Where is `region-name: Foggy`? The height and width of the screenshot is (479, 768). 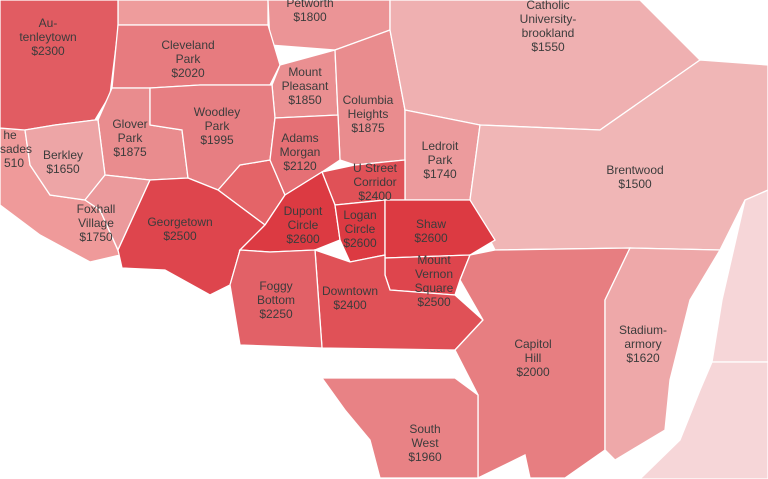 region-name: Foggy is located at coordinates (275, 286).